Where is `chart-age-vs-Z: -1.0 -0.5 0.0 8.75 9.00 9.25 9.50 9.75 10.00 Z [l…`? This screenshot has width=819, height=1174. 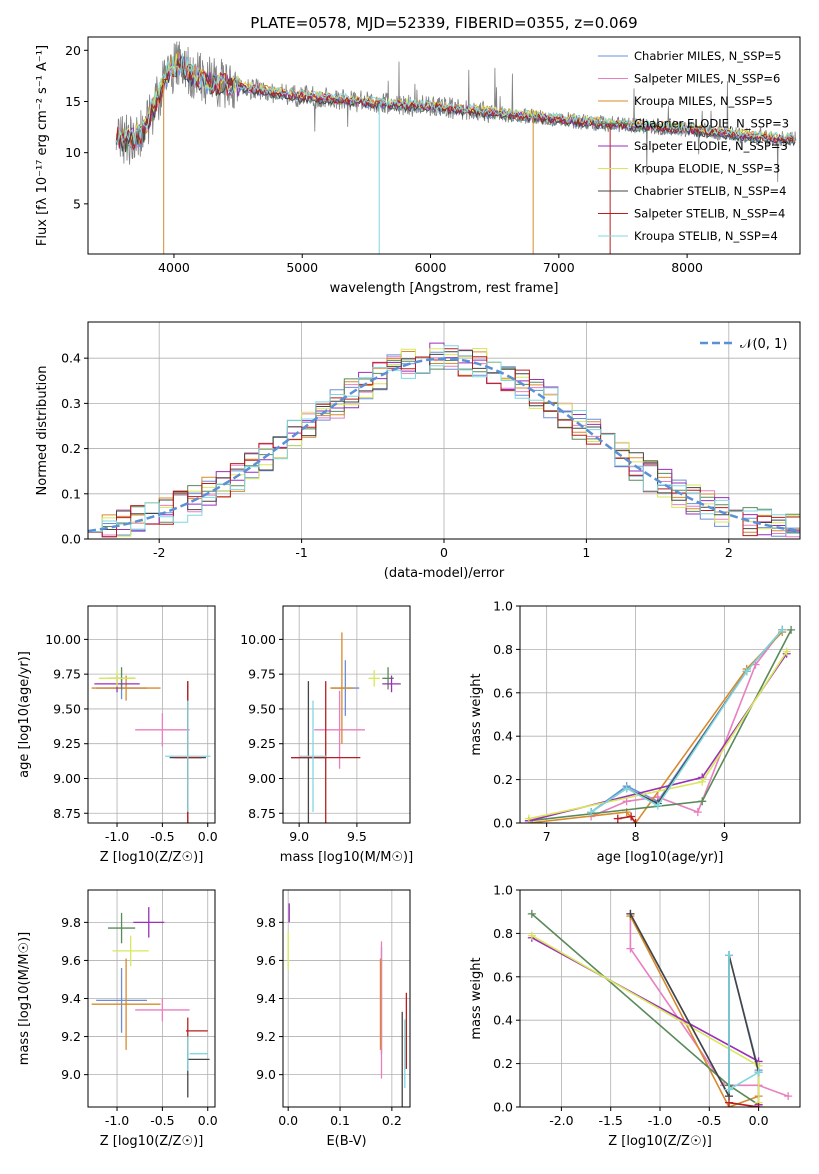
chart-age-vs-Z: -1.0 -0.5 0.0 8.75 9.00 9.25 9.50 9.75 10.00 Z [l… is located at coordinates (117, 735).